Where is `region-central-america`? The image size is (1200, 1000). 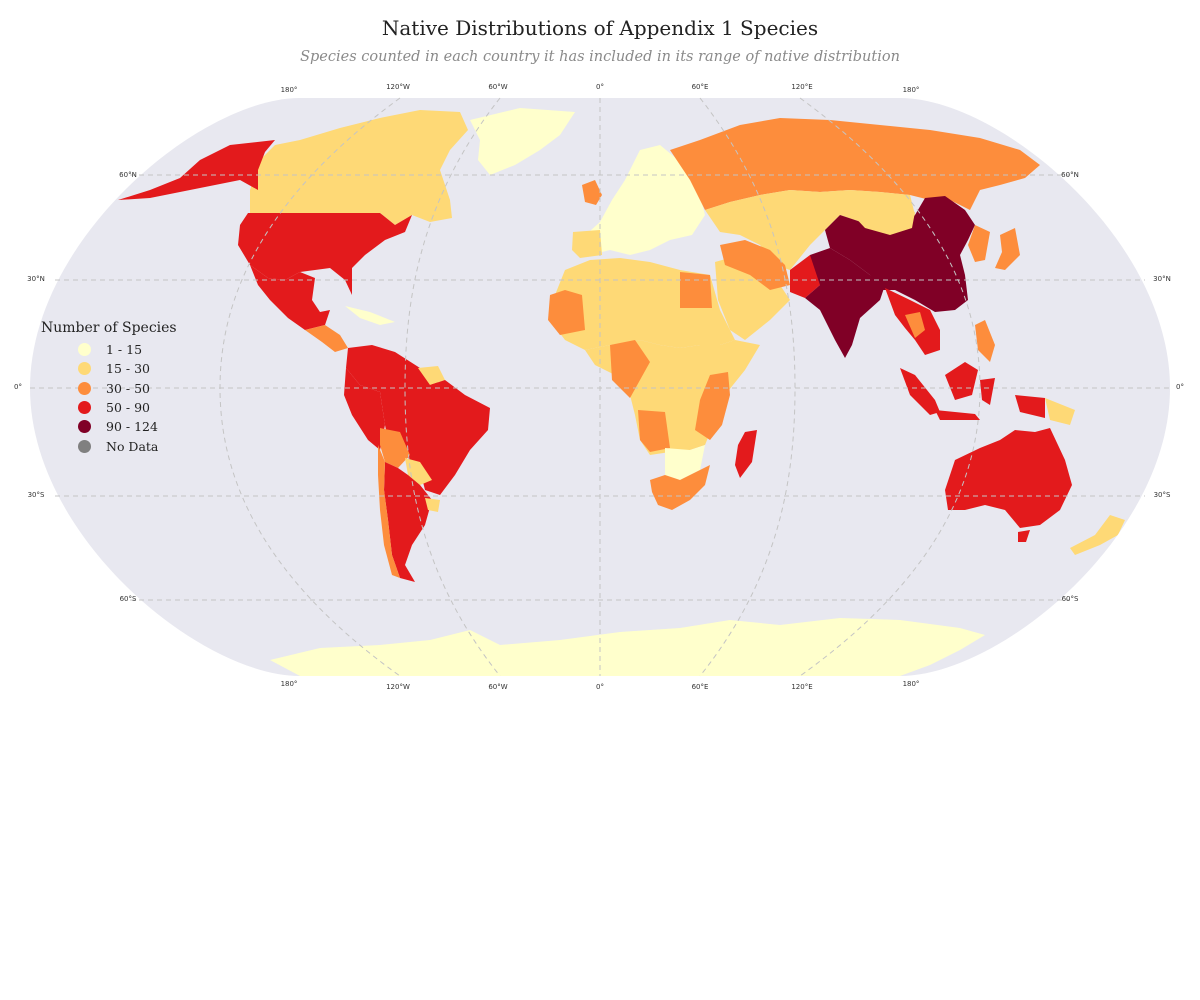 region-central-america is located at coordinates (326, 338).